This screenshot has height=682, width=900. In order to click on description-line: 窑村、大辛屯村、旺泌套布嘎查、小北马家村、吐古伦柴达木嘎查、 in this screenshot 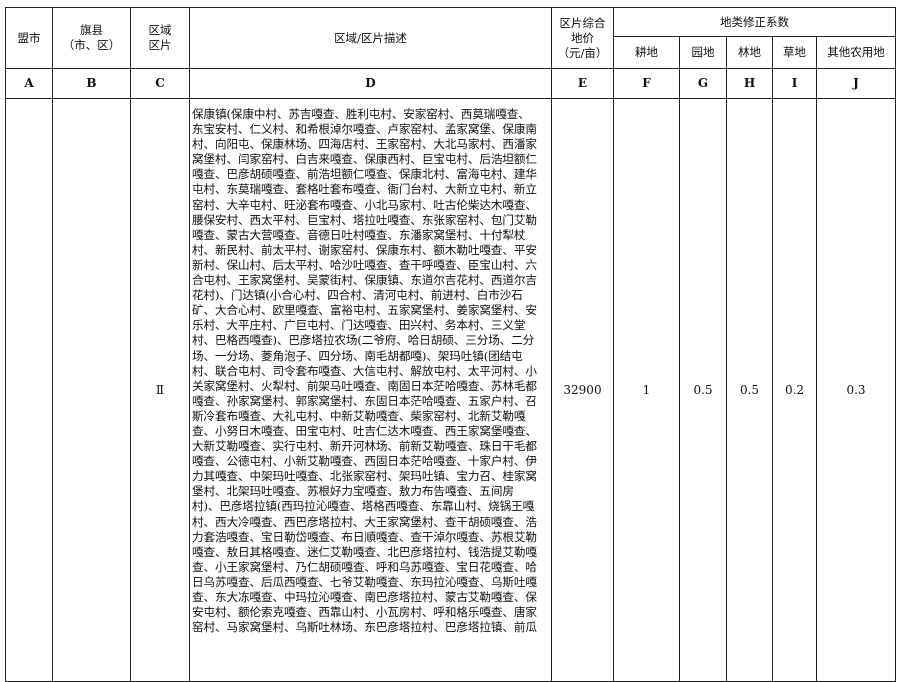, I will do `click(364, 204)`.